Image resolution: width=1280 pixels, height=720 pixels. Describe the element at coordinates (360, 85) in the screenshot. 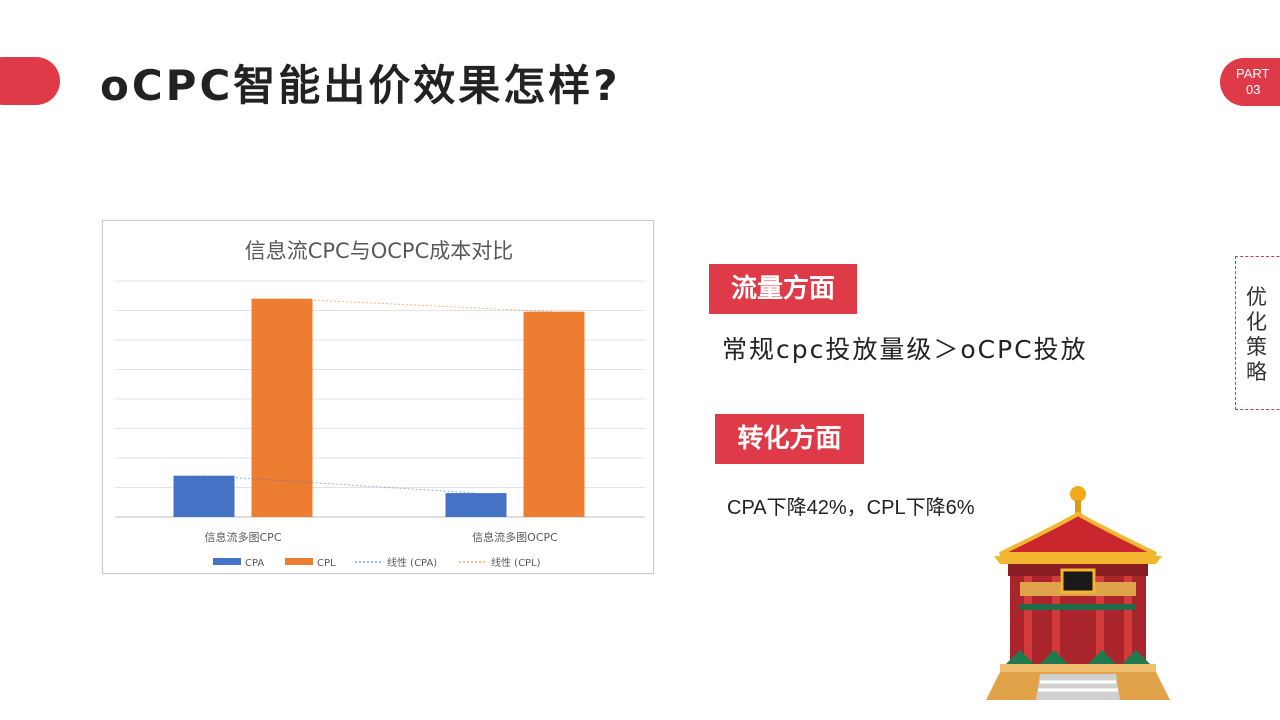

I see `page-title: oCPC智能出价效果怎样?` at that location.